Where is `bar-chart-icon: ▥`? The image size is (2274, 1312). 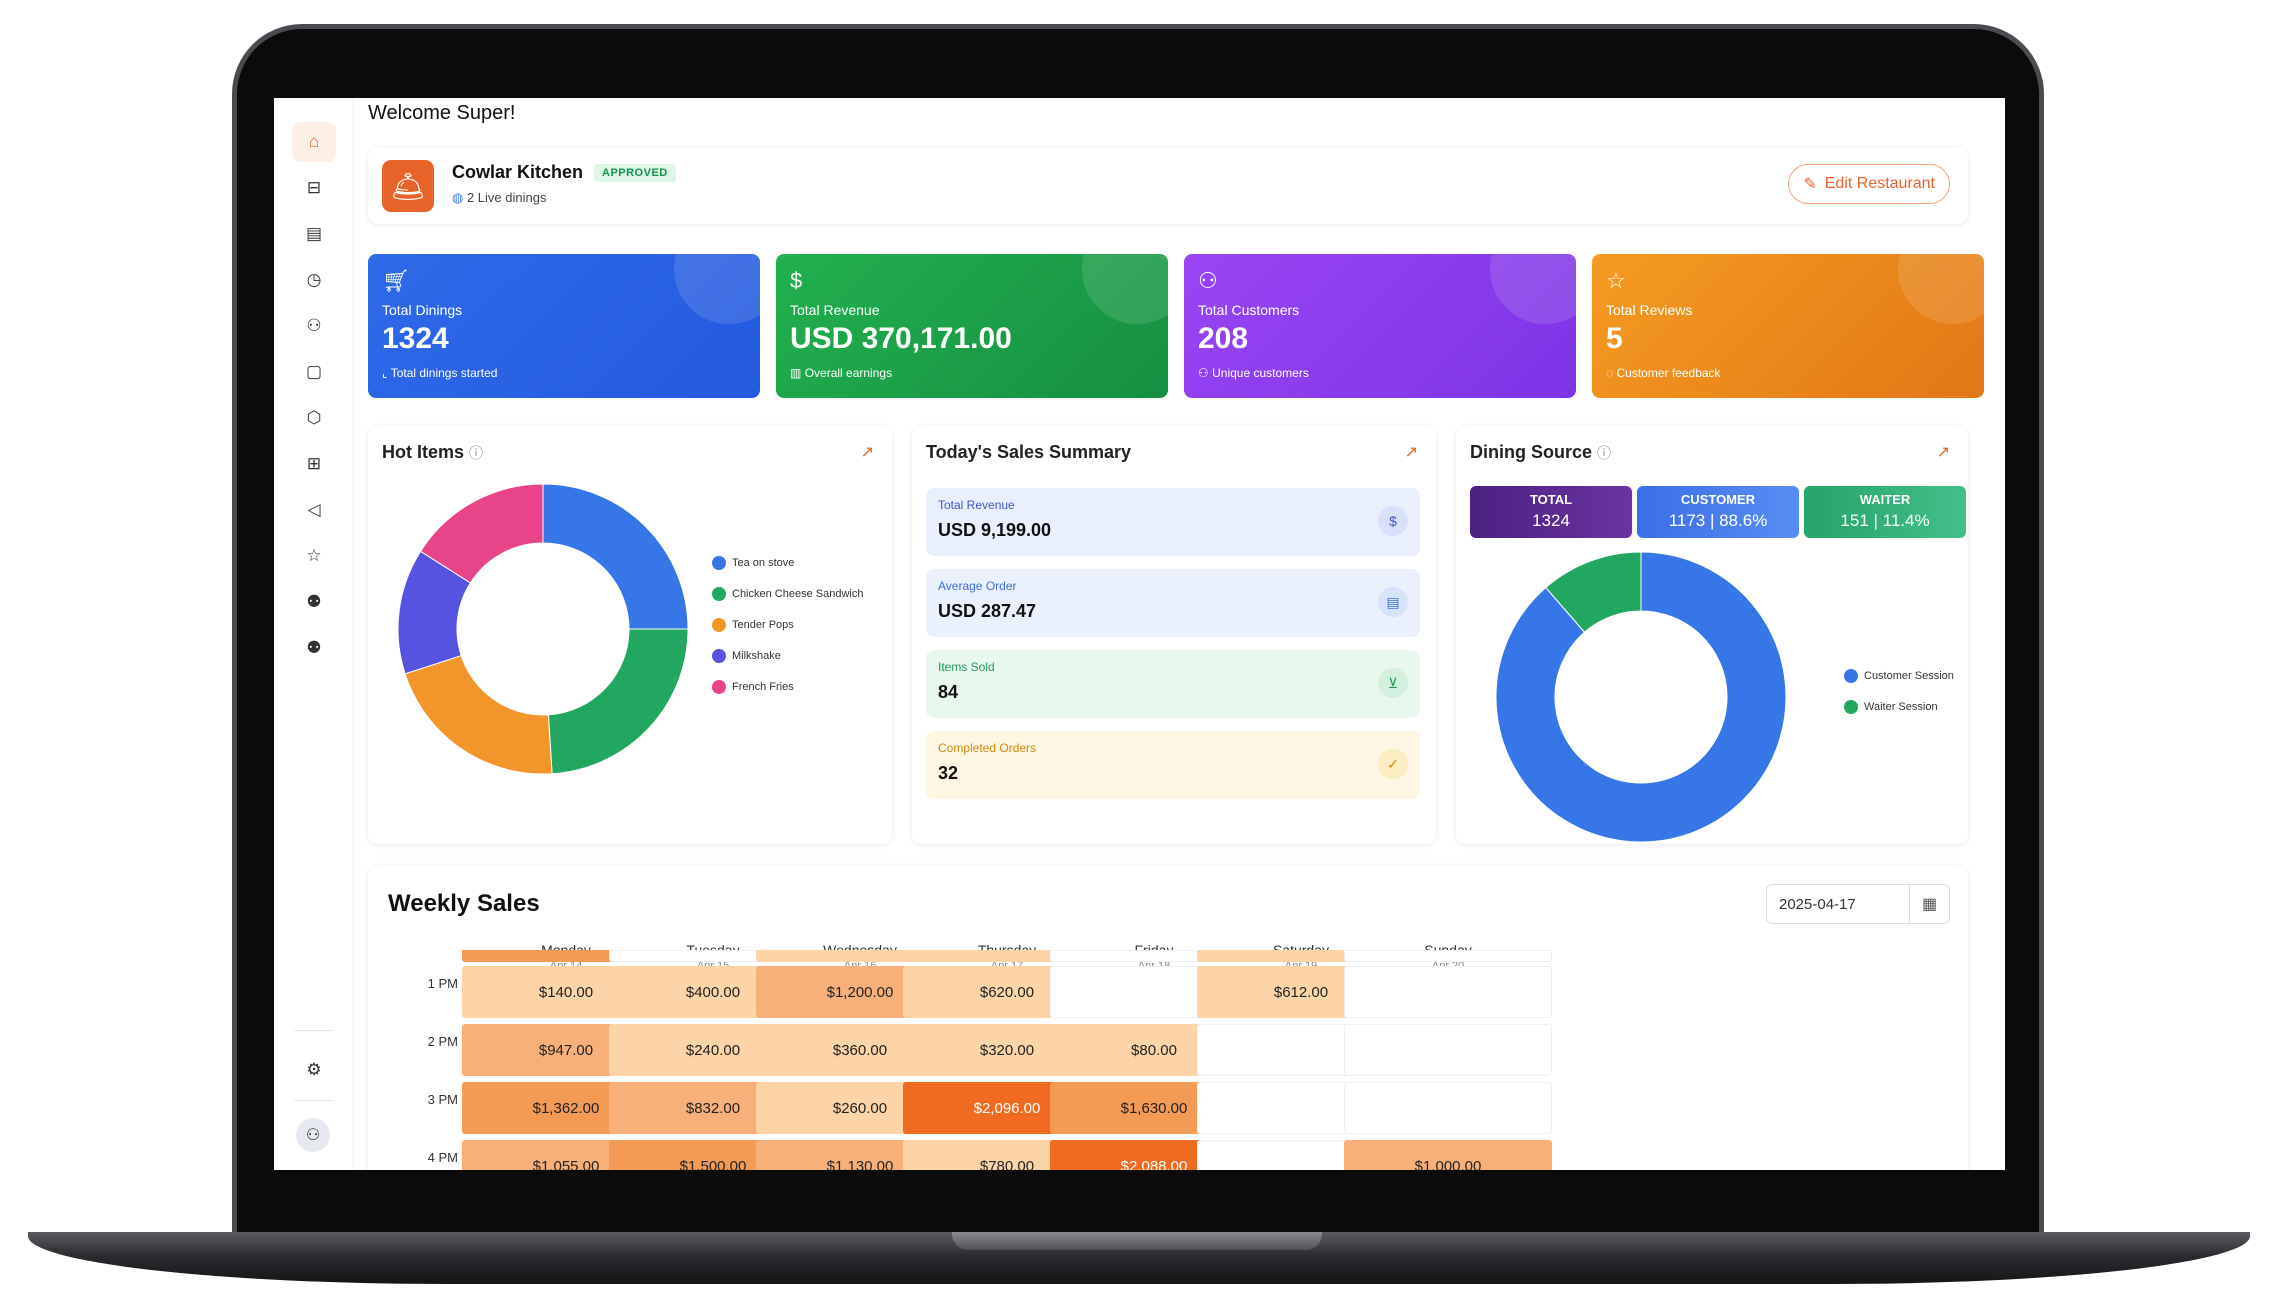 bar-chart-icon: ▥ is located at coordinates (796, 373).